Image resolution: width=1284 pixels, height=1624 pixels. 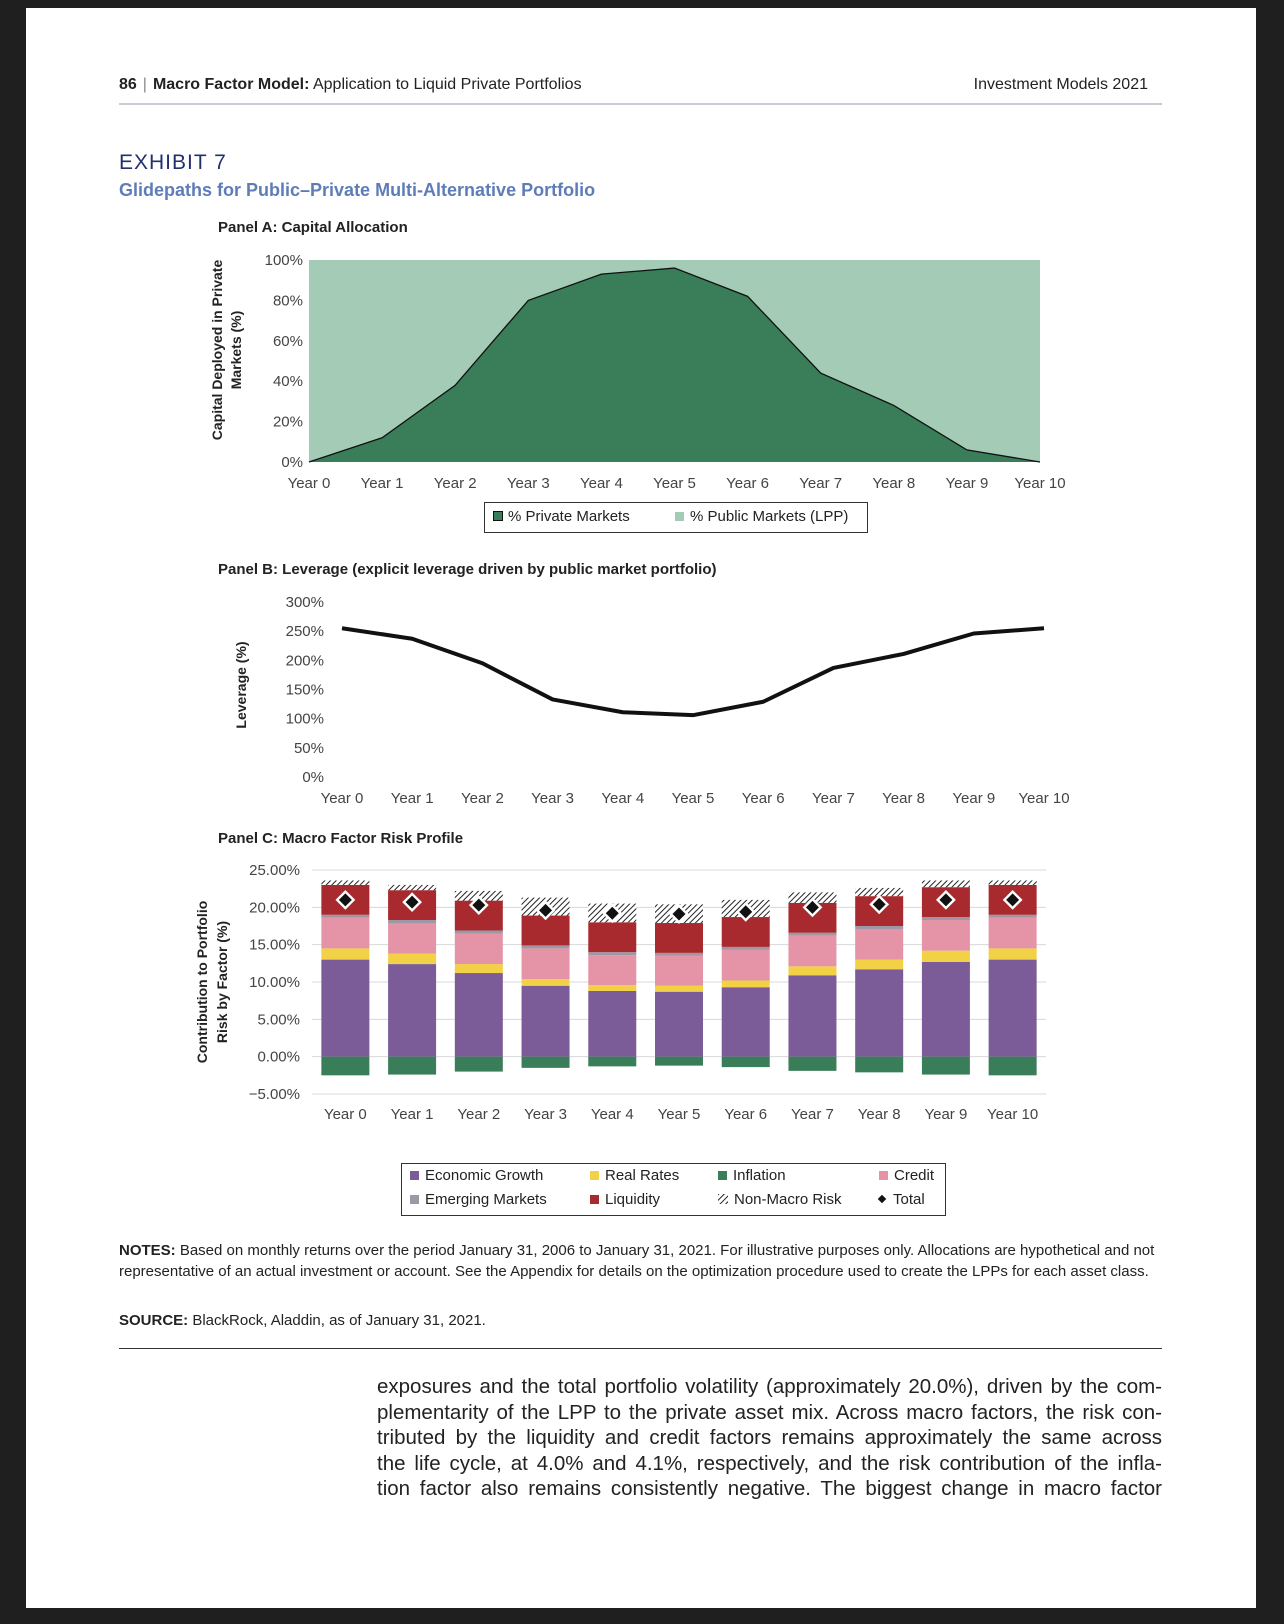 I want to click on non-macro-hatch-icon, so click(x=723, y=1199).